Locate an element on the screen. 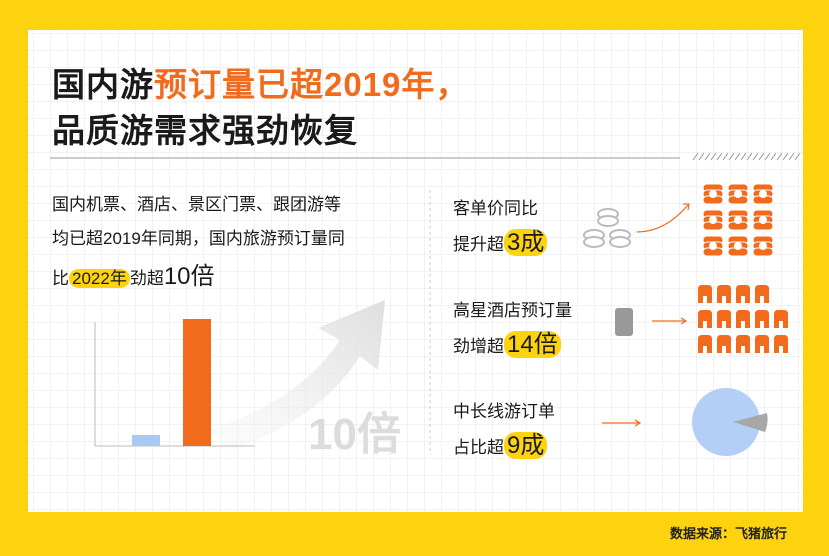 This screenshot has width=829, height=556. stat-label: 客单价同比 is located at coordinates (495, 208).